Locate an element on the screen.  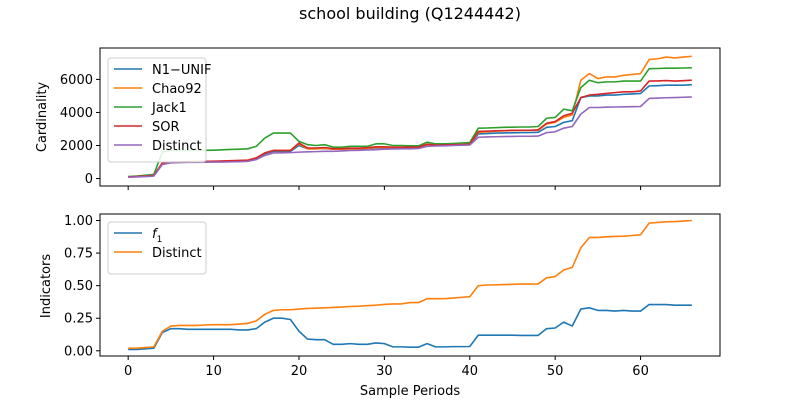
indicators-y-tick-label: 1.00 is located at coordinates (78, 221).